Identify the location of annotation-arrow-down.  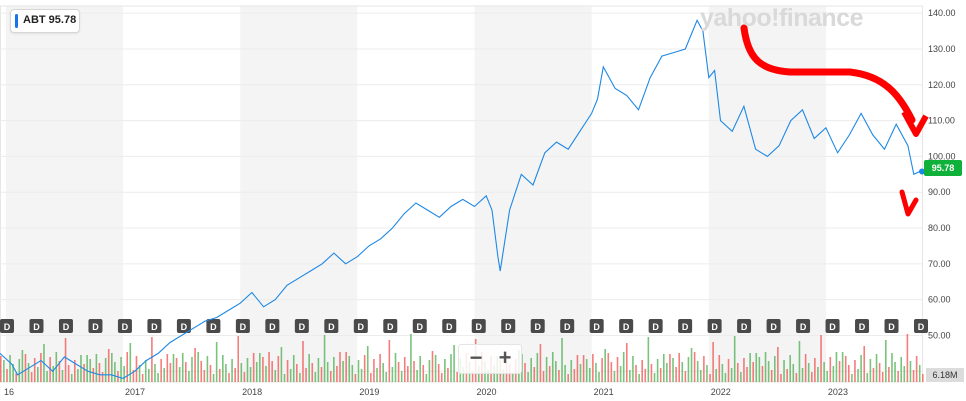
(828, 74).